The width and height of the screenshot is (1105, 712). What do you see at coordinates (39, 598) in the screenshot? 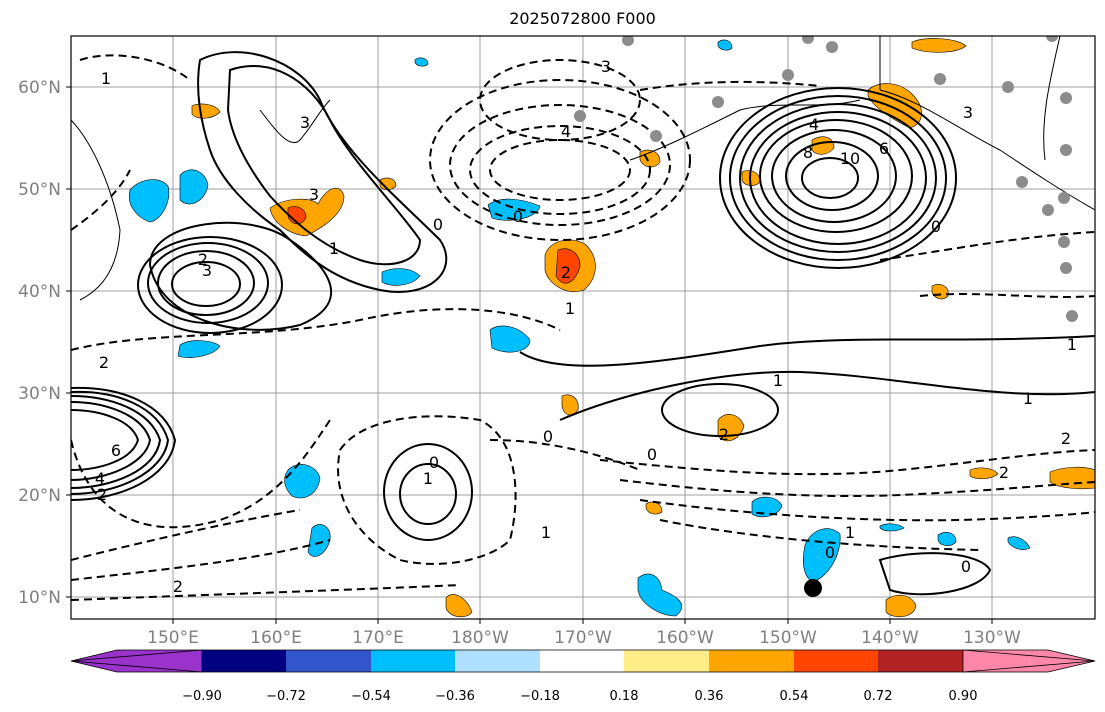
I see `lat-label: 10°N` at bounding box center [39, 598].